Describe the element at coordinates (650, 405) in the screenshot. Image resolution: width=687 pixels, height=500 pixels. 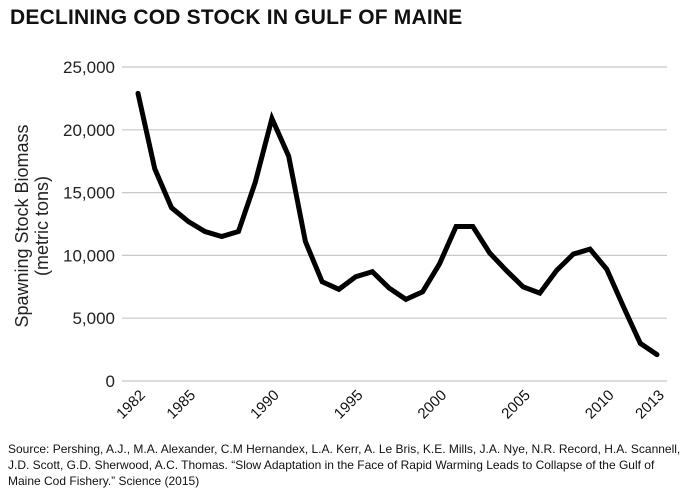
I see `x-tick-label: 2013` at that location.